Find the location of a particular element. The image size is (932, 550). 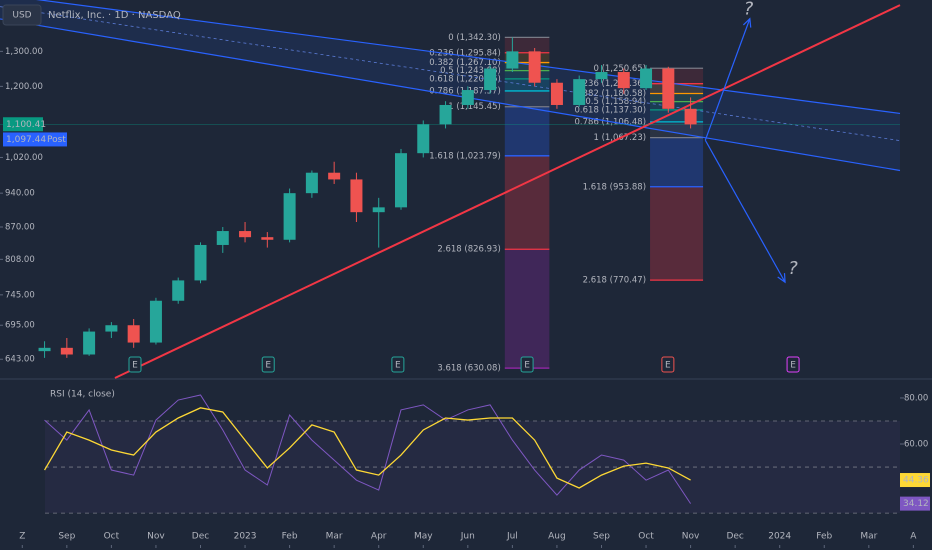

y-tick-label: 1,200.00 is located at coordinates (24, 87).